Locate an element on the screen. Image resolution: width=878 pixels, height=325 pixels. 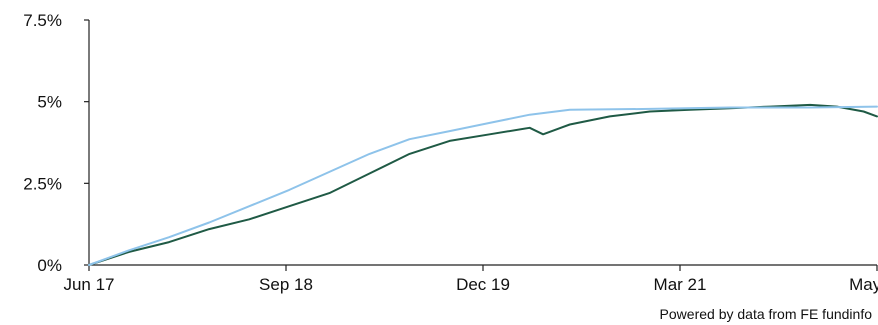
x-tick-label: May 22 is located at coordinates (863, 284).